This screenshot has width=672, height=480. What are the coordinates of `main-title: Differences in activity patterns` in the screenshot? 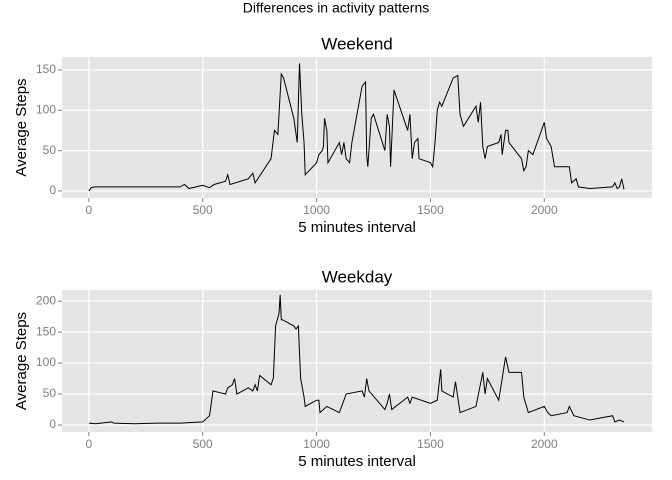 It's located at (336, 8).